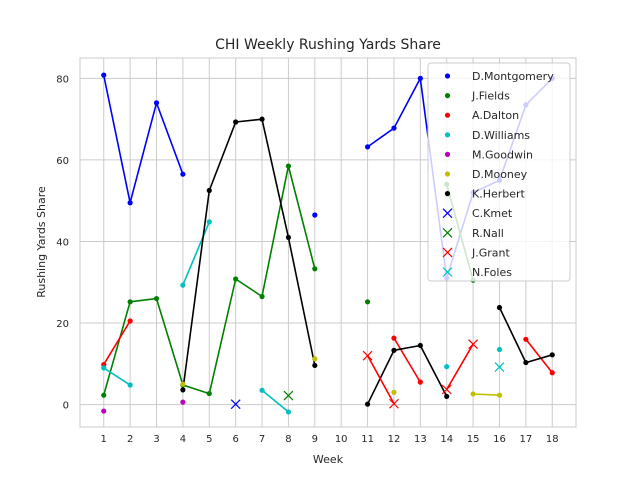 The width and height of the screenshot is (640, 480). Describe the element at coordinates (420, 439) in the screenshot. I see `x-tick-label: 13` at that location.